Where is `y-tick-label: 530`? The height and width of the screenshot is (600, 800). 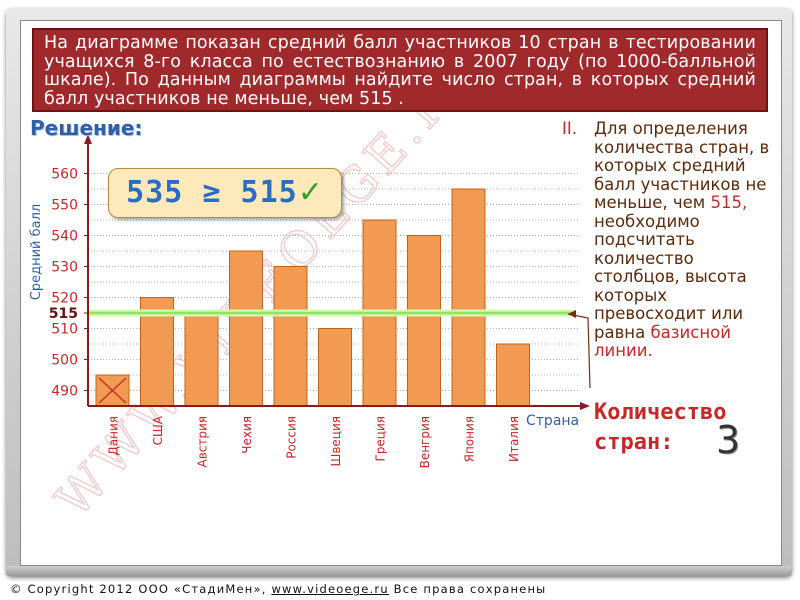 y-tick-label: 530 is located at coordinates (64, 268).